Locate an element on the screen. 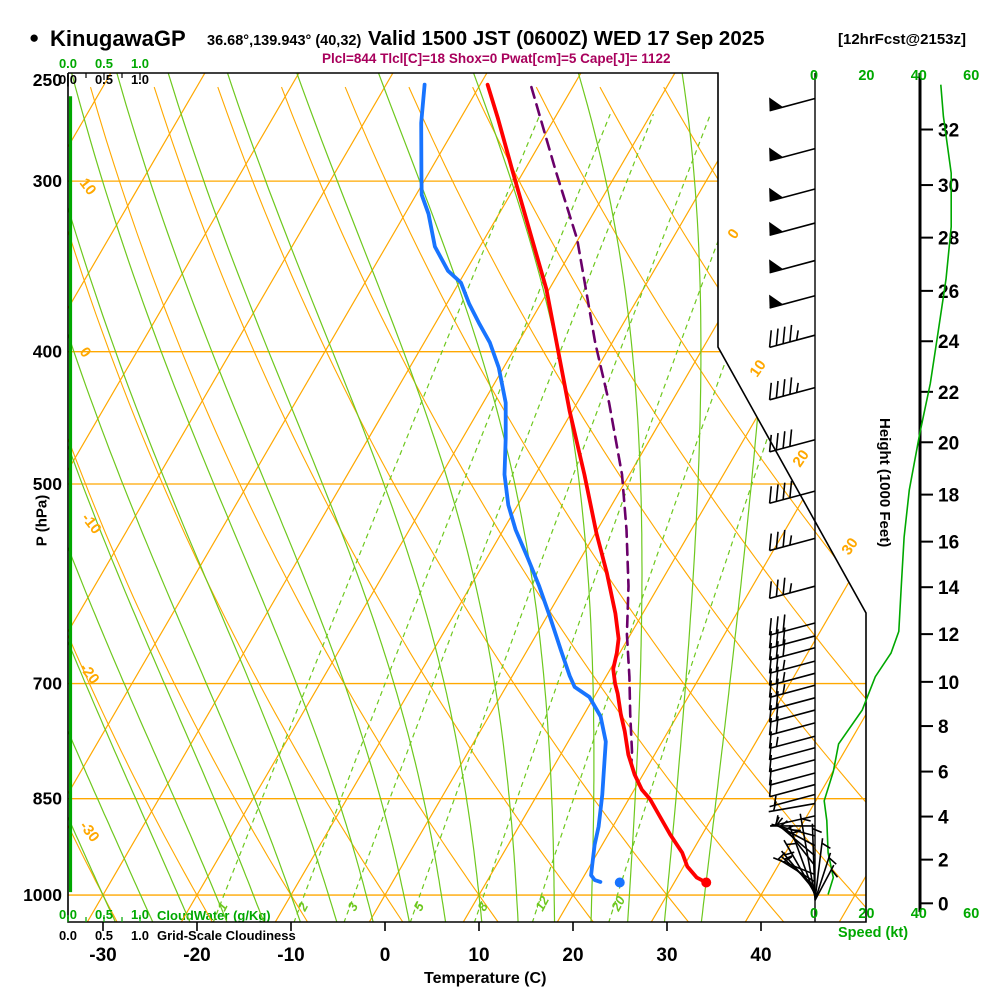 This screenshot has height=1000, width=1000. station-coordinates: 36.68°,139.943° (40,32) is located at coordinates (284, 41).